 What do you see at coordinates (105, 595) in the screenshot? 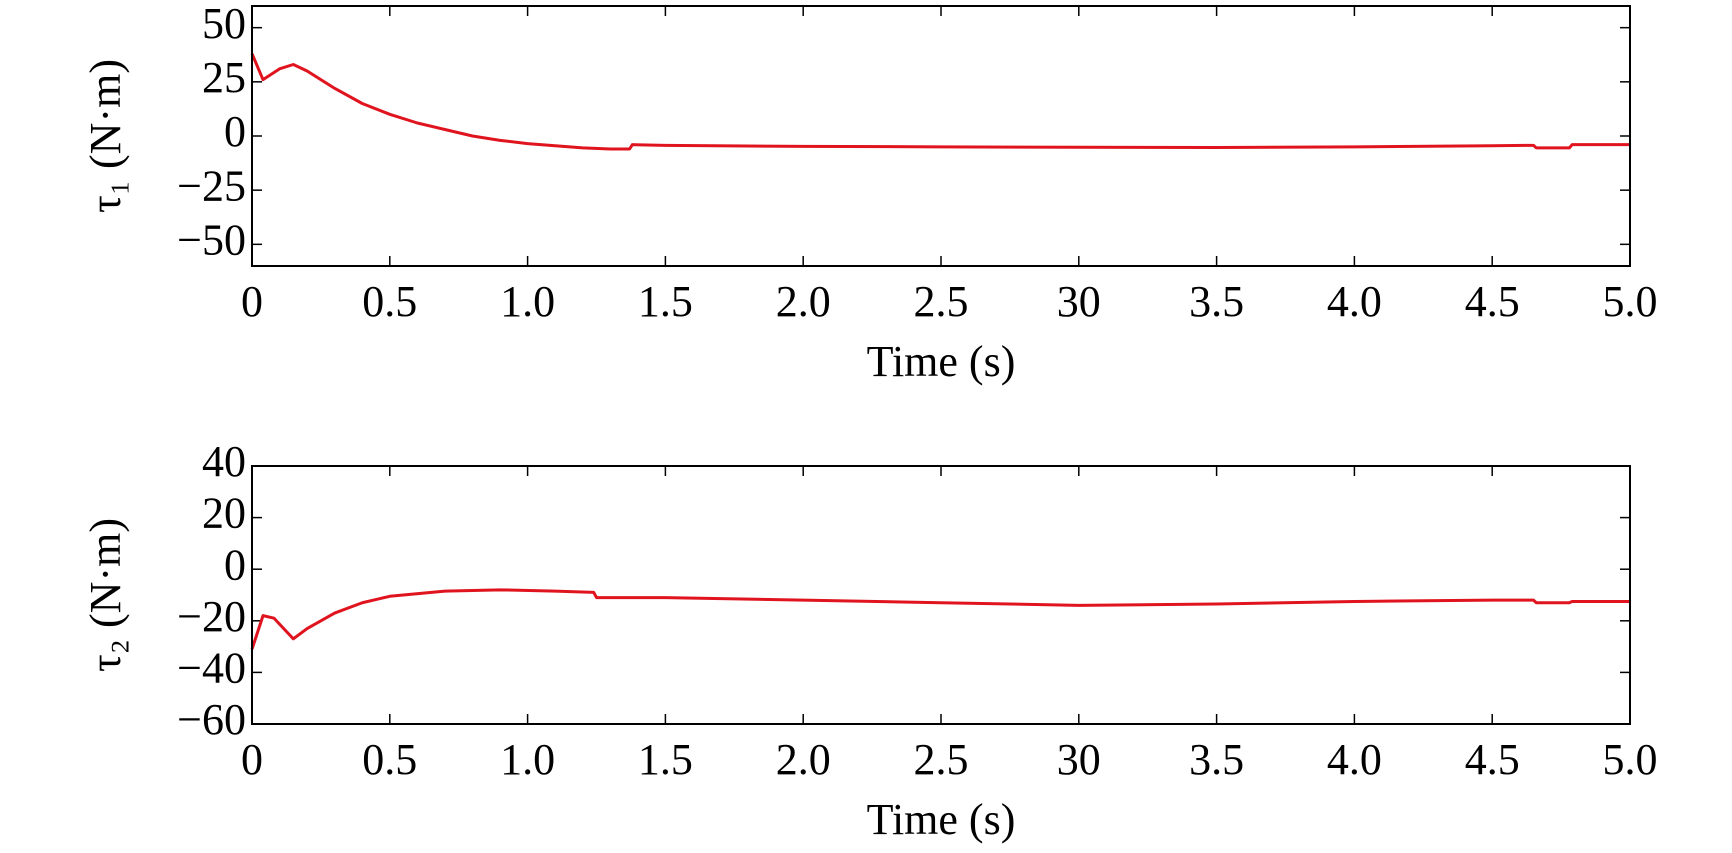
I see `y-axis-label: τ₂ (N·m)` at bounding box center [105, 595].